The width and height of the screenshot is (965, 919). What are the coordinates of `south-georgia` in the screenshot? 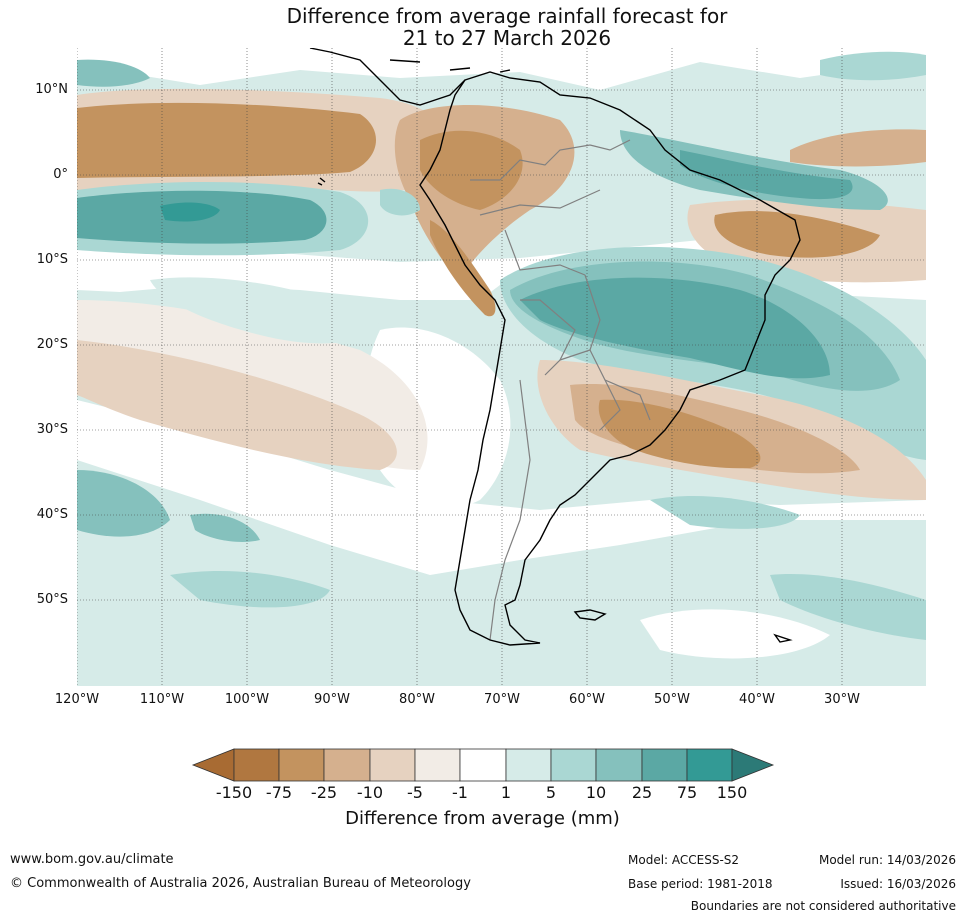 It's located at (783, 638).